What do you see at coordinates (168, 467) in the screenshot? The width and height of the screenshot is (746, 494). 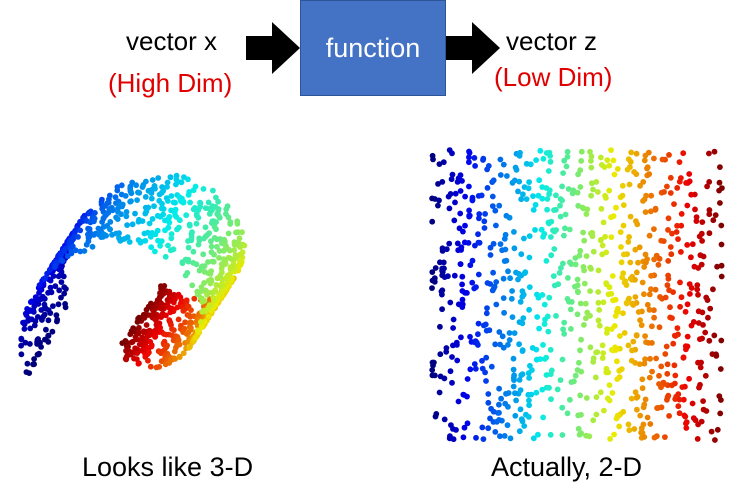 I see `left-panel-caption: Looks like 3-D` at bounding box center [168, 467].